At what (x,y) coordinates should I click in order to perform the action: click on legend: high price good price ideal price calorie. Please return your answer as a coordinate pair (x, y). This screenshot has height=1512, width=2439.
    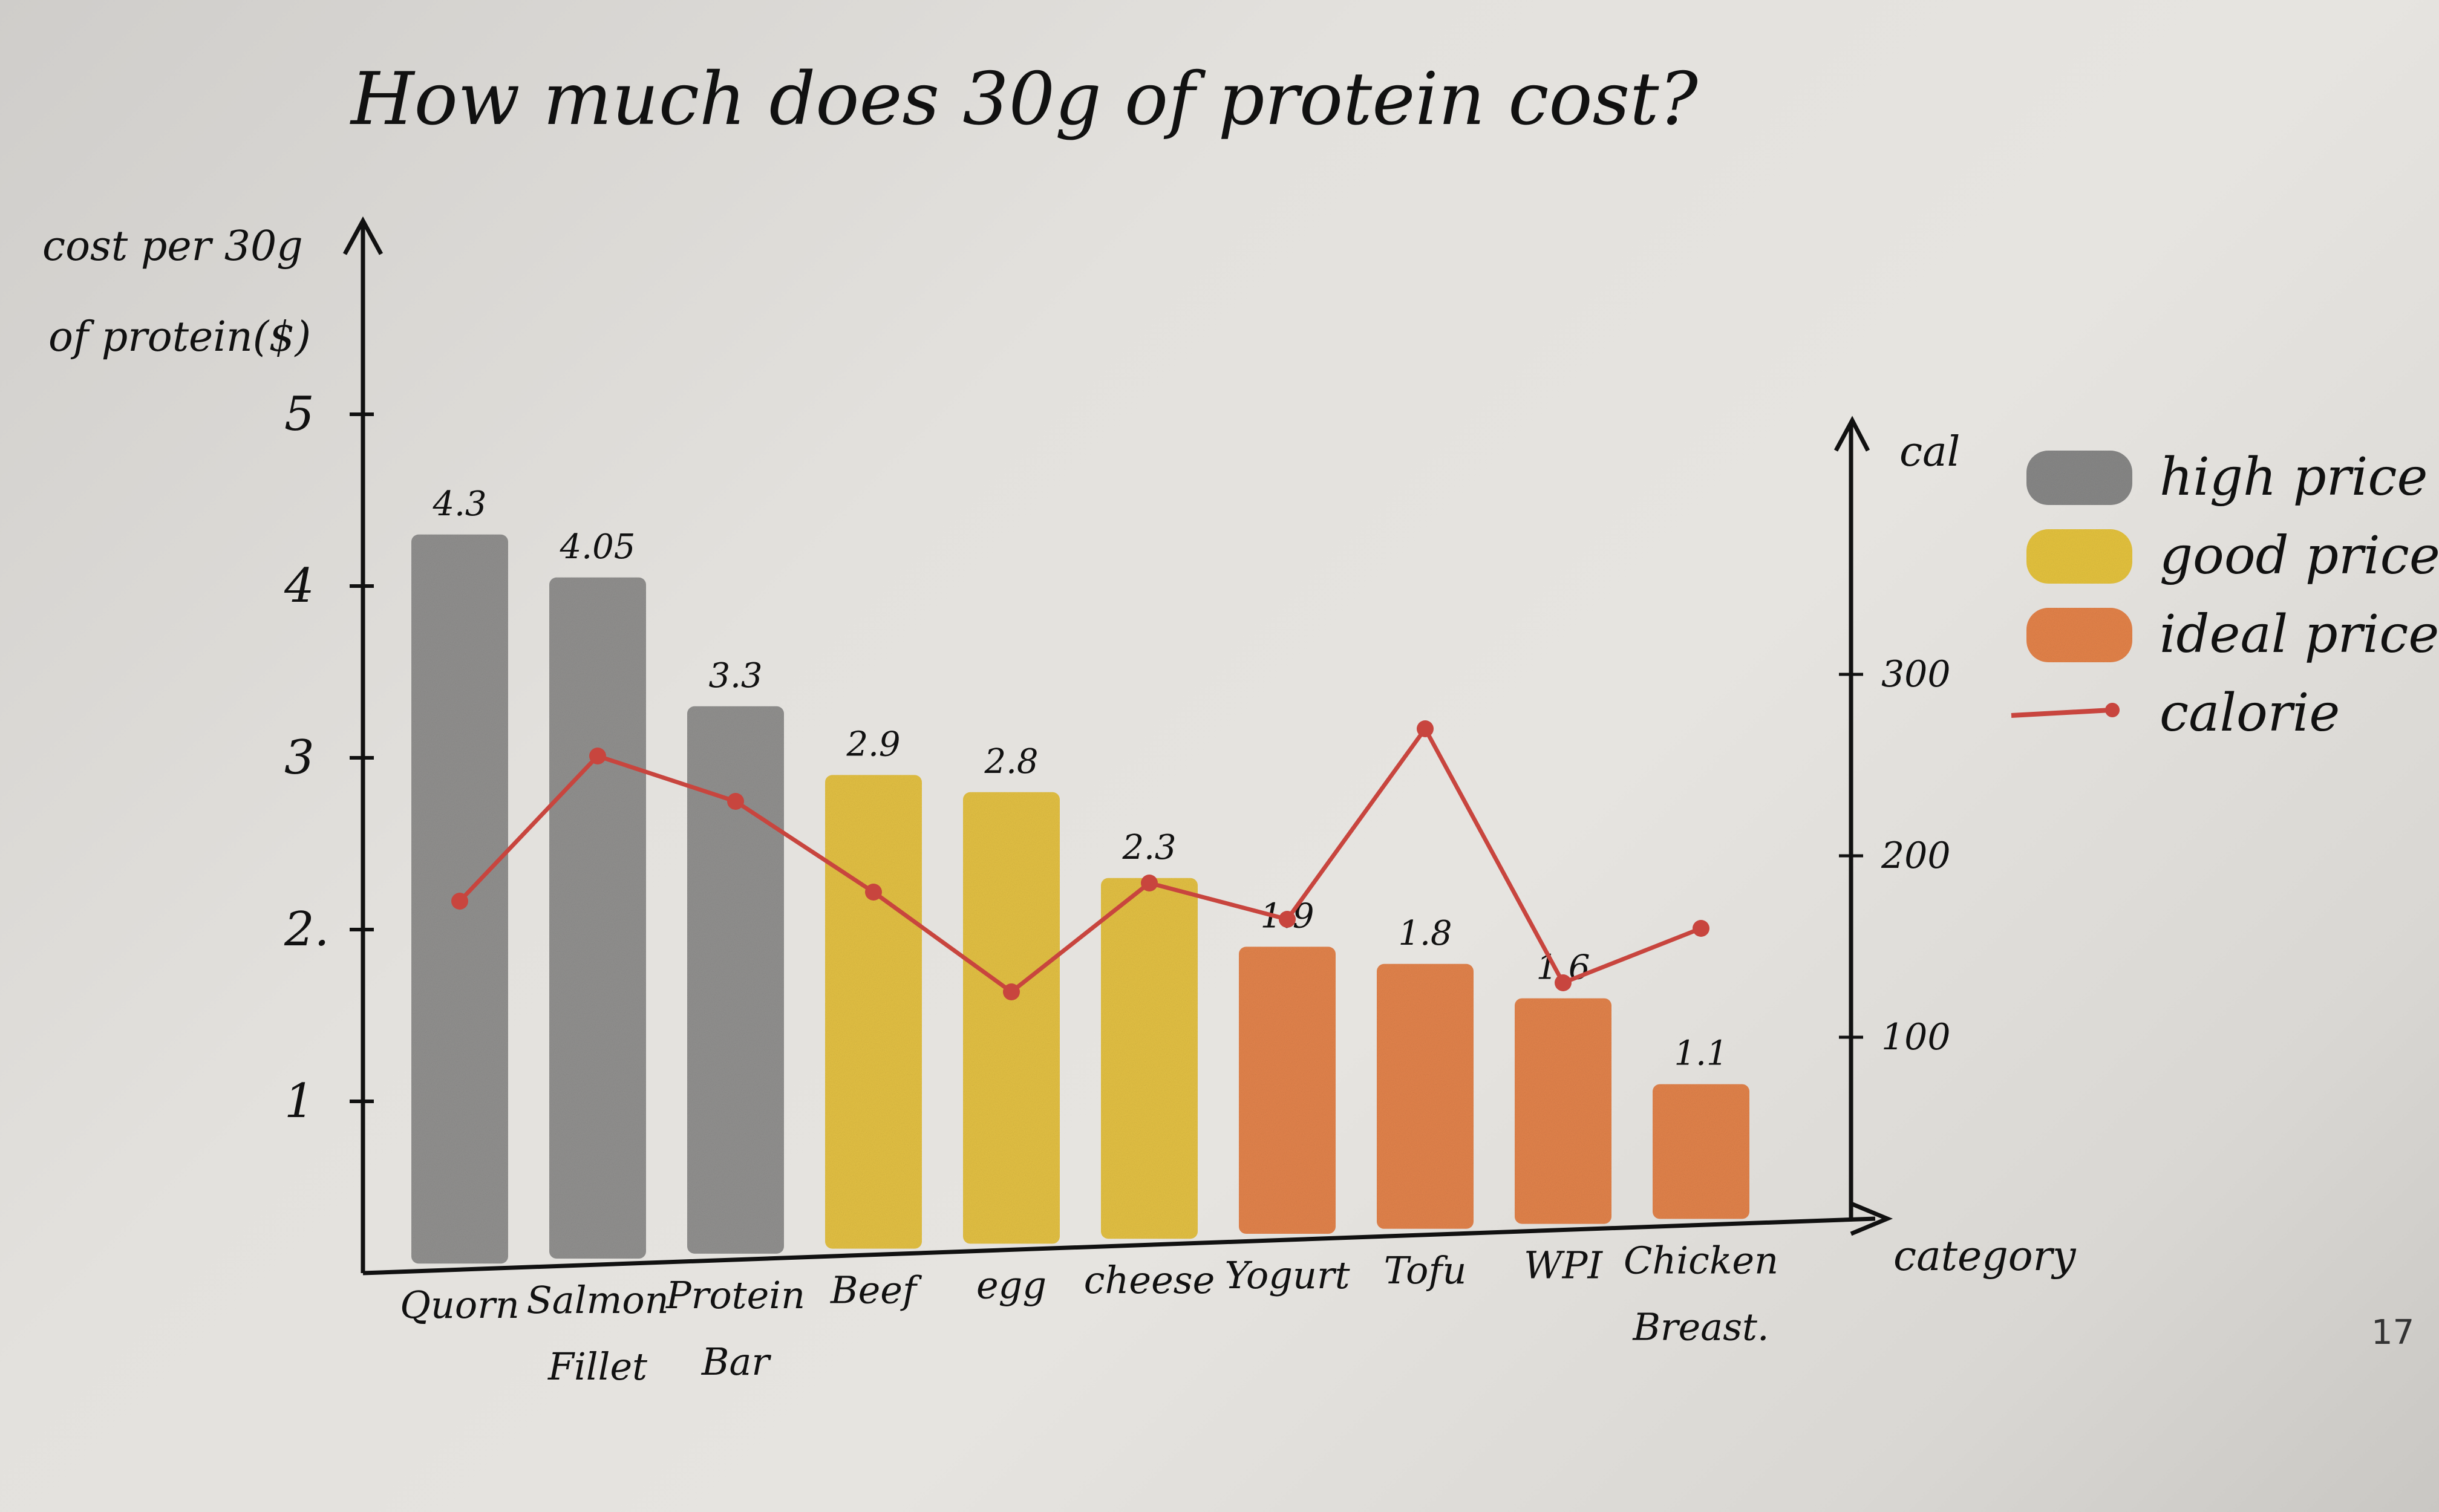
    Looking at the image, I should click on (2225, 595).